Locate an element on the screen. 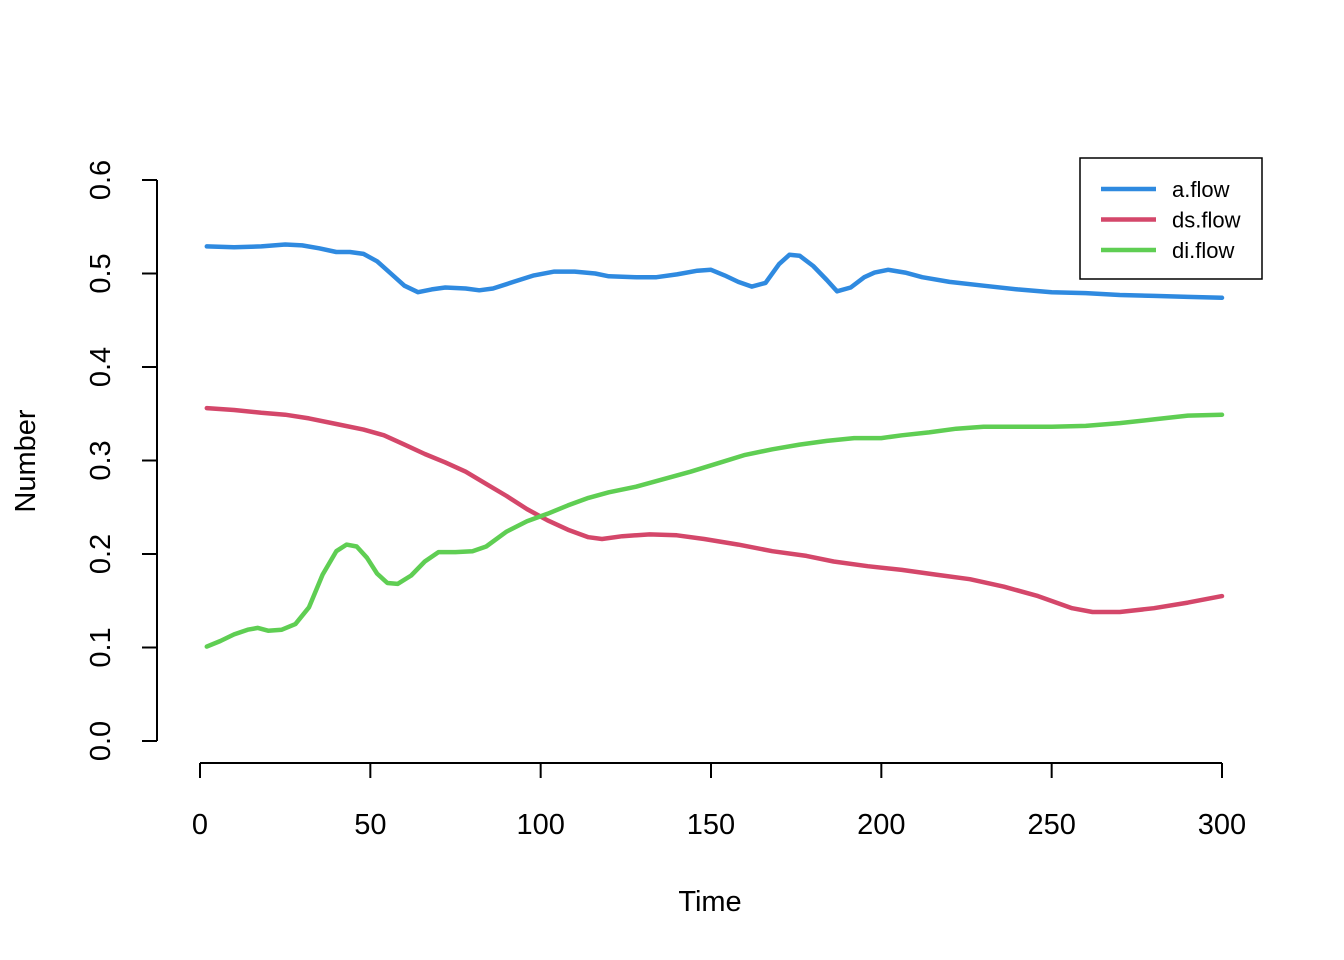 Image resolution: width=1344 pixels, height=960 pixels. x-tick-label: 300 is located at coordinates (1222, 825).